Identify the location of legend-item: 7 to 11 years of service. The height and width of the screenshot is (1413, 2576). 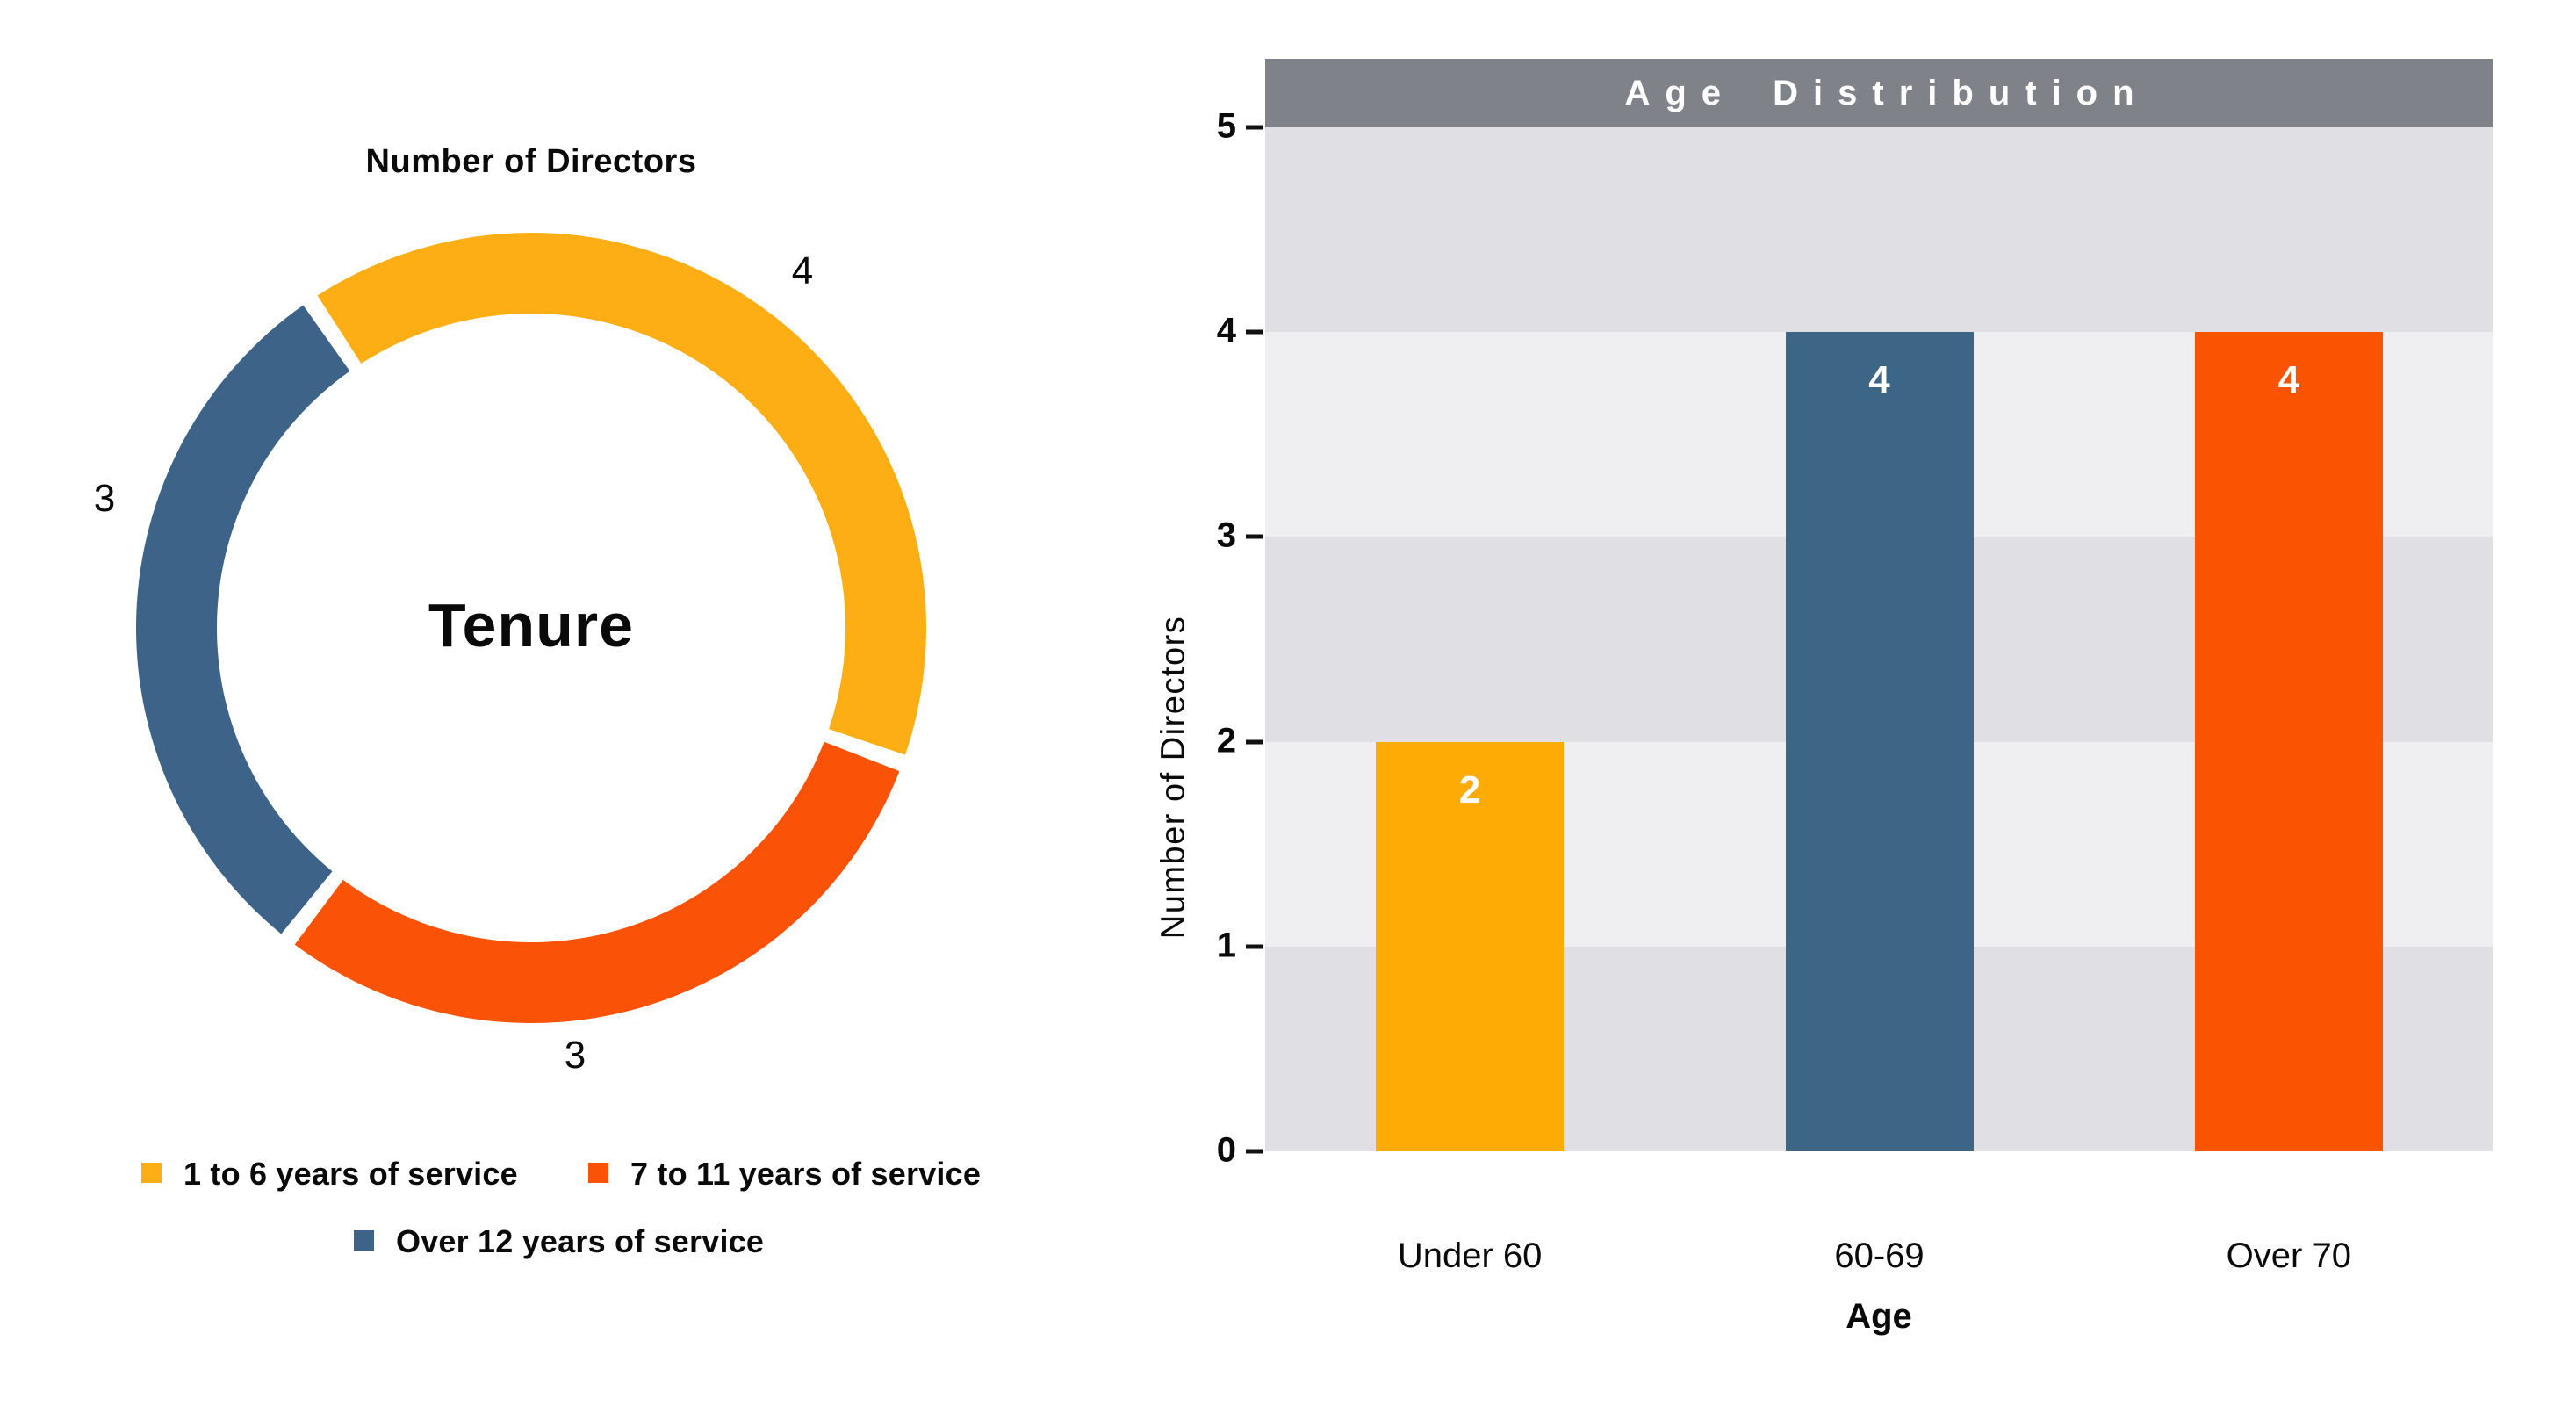
(784, 1175).